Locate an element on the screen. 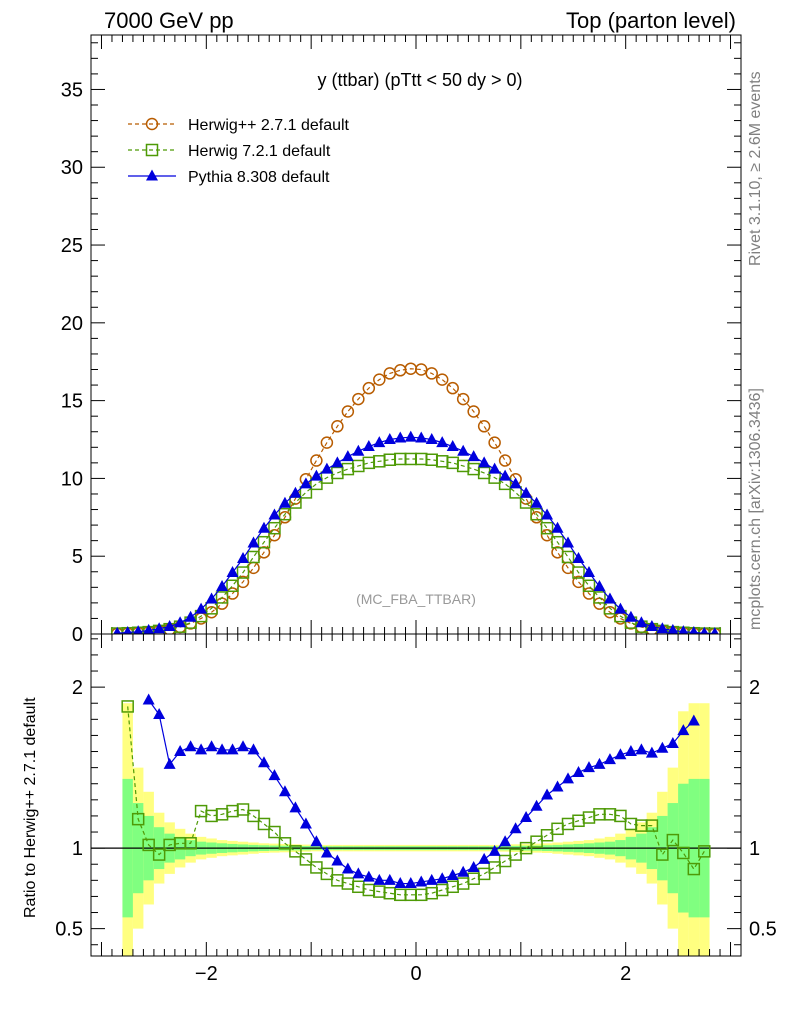  ratio-y-tick-label-right: 1 is located at coordinates (754, 849).